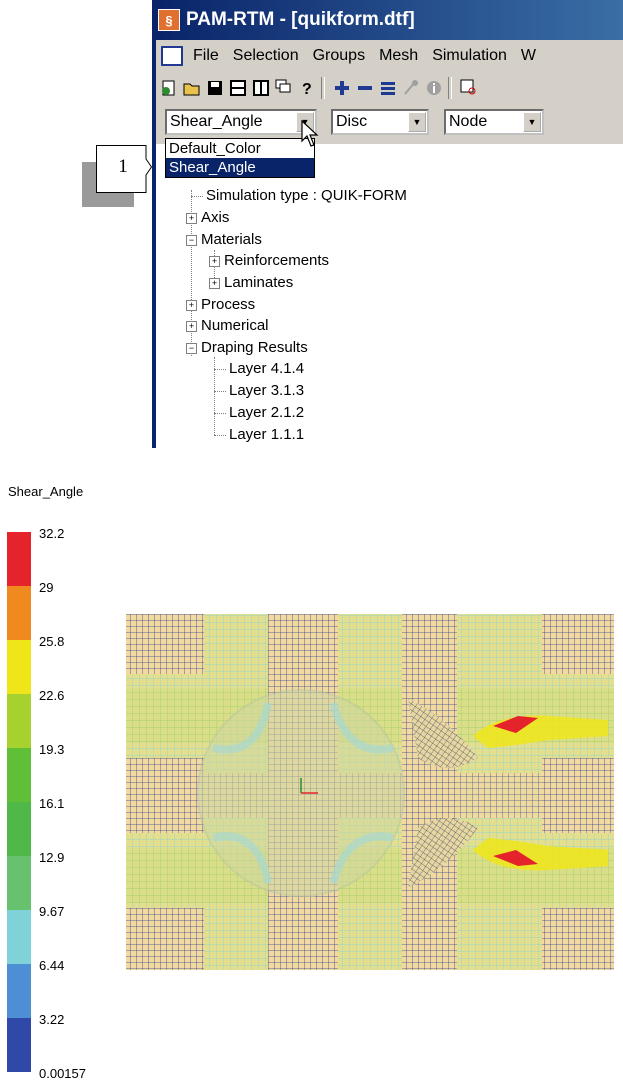 This screenshot has width=623, height=1086. I want to click on display-combo-value: Disc, so click(352, 121).